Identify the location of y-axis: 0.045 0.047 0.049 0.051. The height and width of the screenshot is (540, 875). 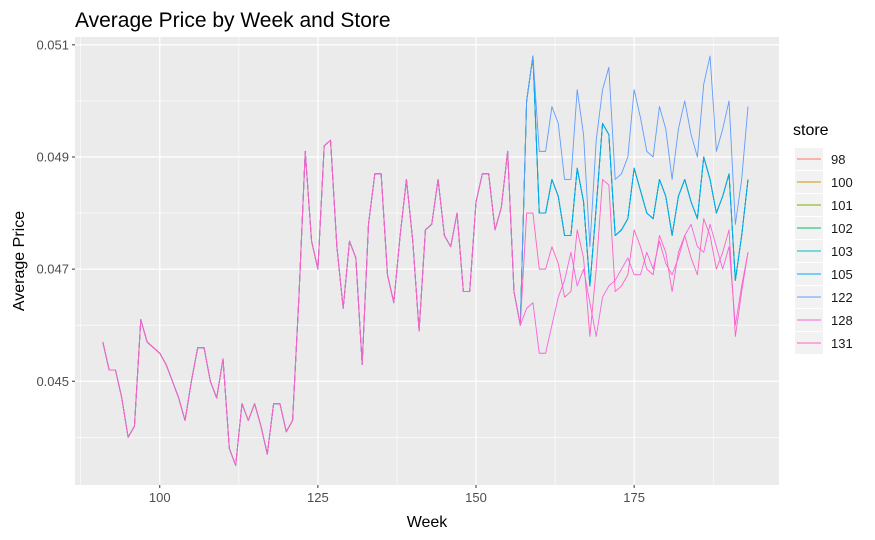
(55, 213).